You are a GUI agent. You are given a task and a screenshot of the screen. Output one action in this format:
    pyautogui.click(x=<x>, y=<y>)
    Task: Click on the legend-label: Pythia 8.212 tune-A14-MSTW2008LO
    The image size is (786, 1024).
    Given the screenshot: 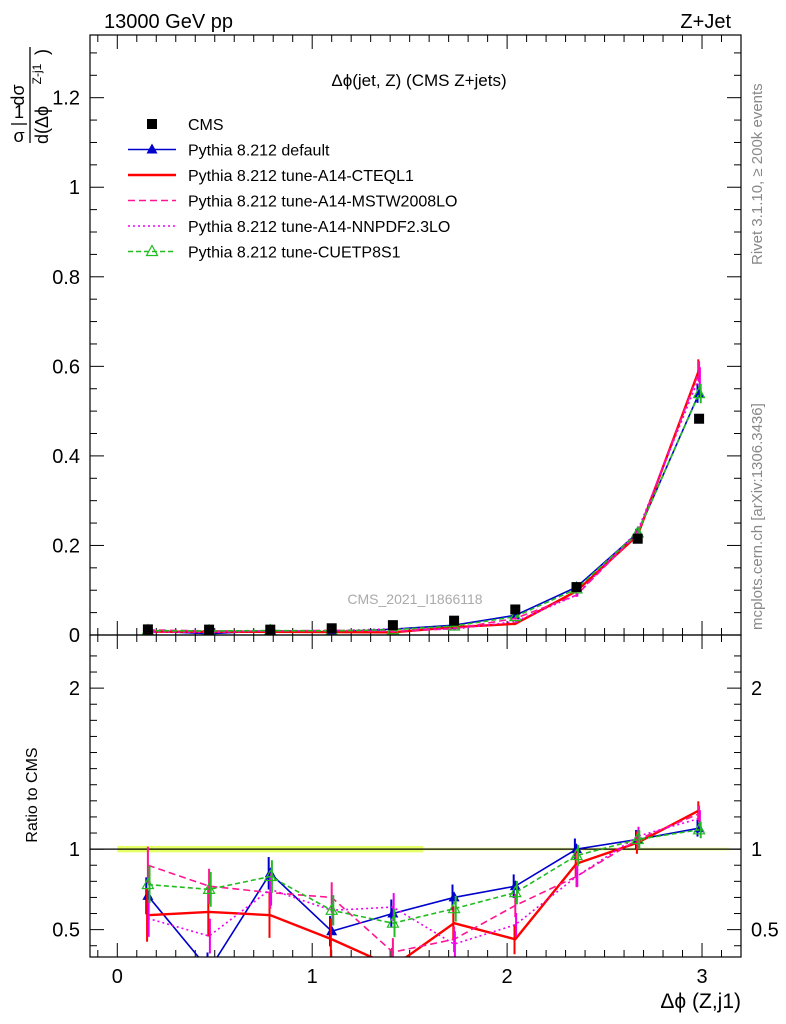 What is the action you would take?
    pyautogui.click(x=322, y=202)
    